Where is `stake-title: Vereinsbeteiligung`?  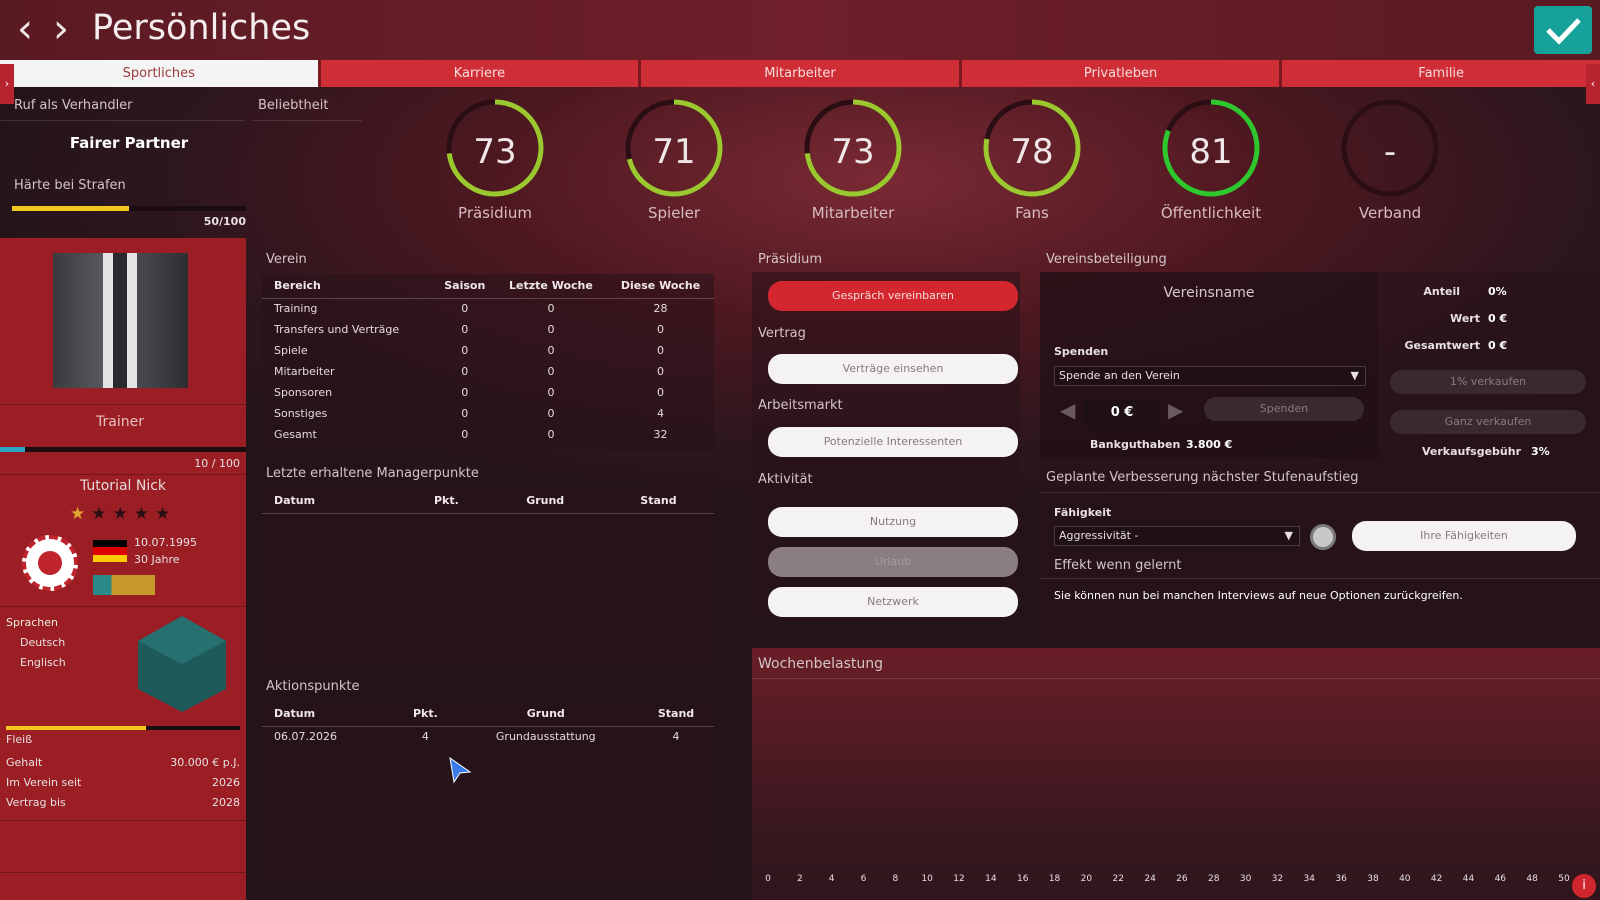
stake-title: Vereinsbeteiligung is located at coordinates (1106, 259).